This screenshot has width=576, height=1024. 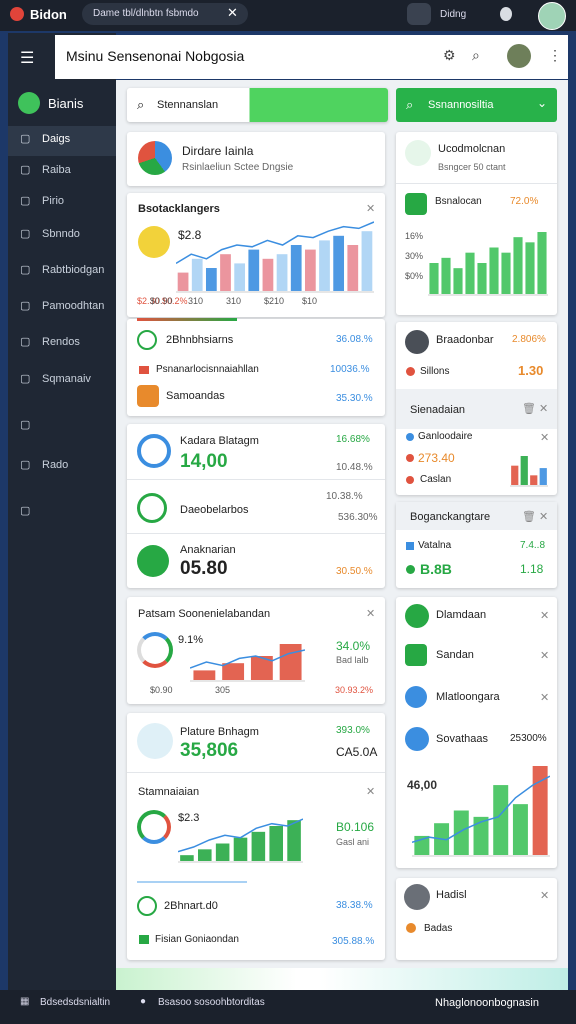 What do you see at coordinates (197, 939) in the screenshot?
I see `row-label: Fisian Goniaondan` at bounding box center [197, 939].